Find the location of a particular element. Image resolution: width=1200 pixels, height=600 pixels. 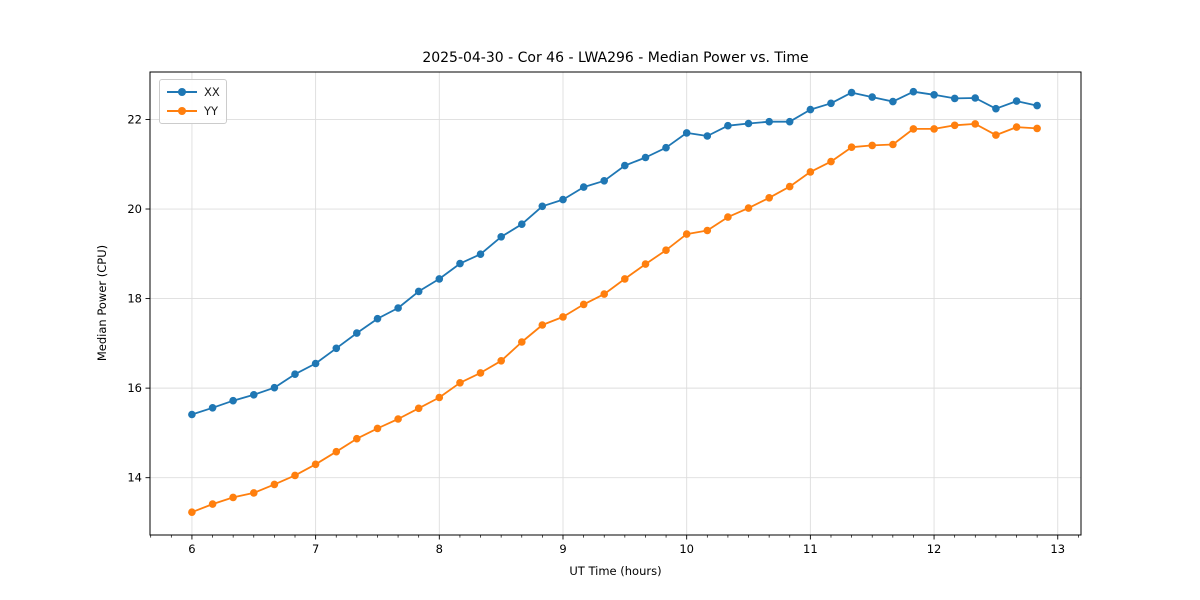

legend-line-sample-icon is located at coordinates (182, 92).